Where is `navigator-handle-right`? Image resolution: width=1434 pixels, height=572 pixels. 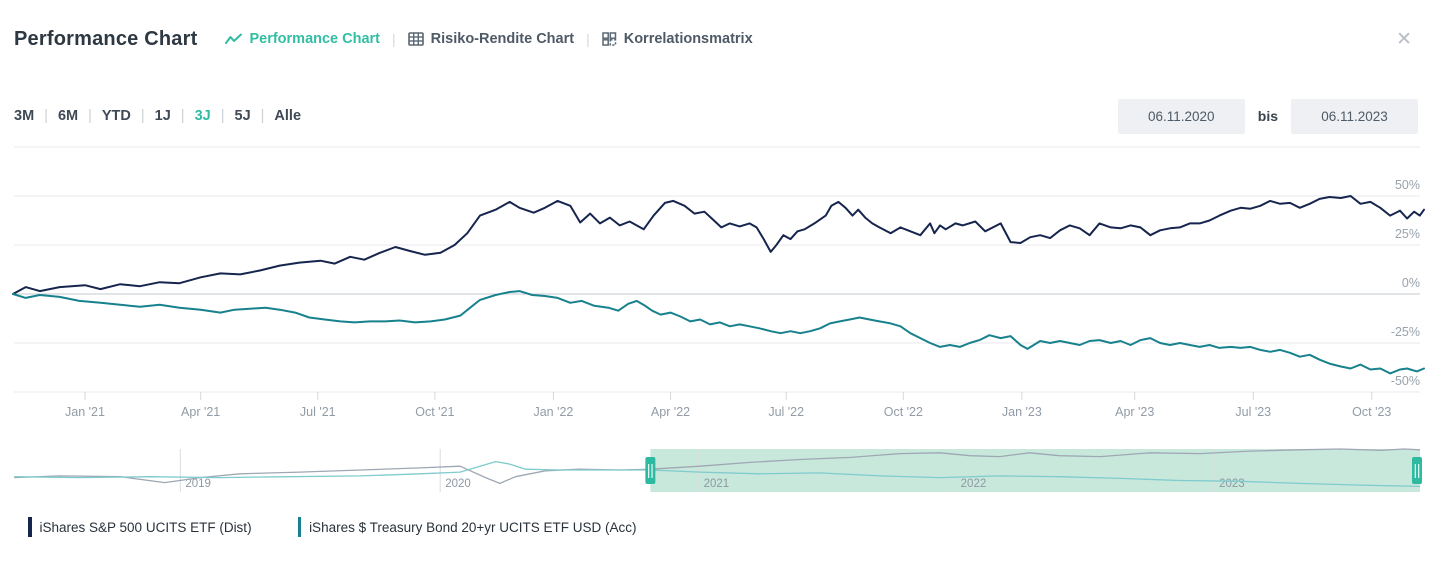 navigator-handle-right is located at coordinates (1417, 470).